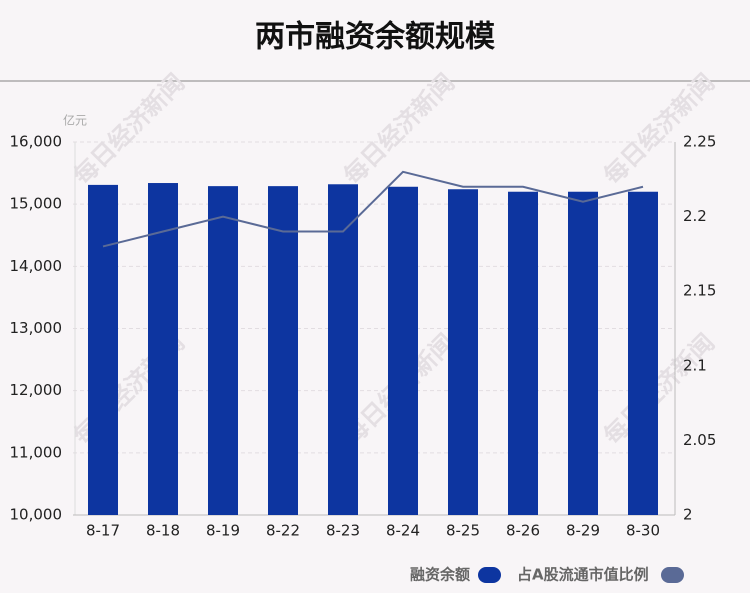  What do you see at coordinates (36, 515) in the screenshot?
I see `y-tick-label: 10,000` at bounding box center [36, 515].